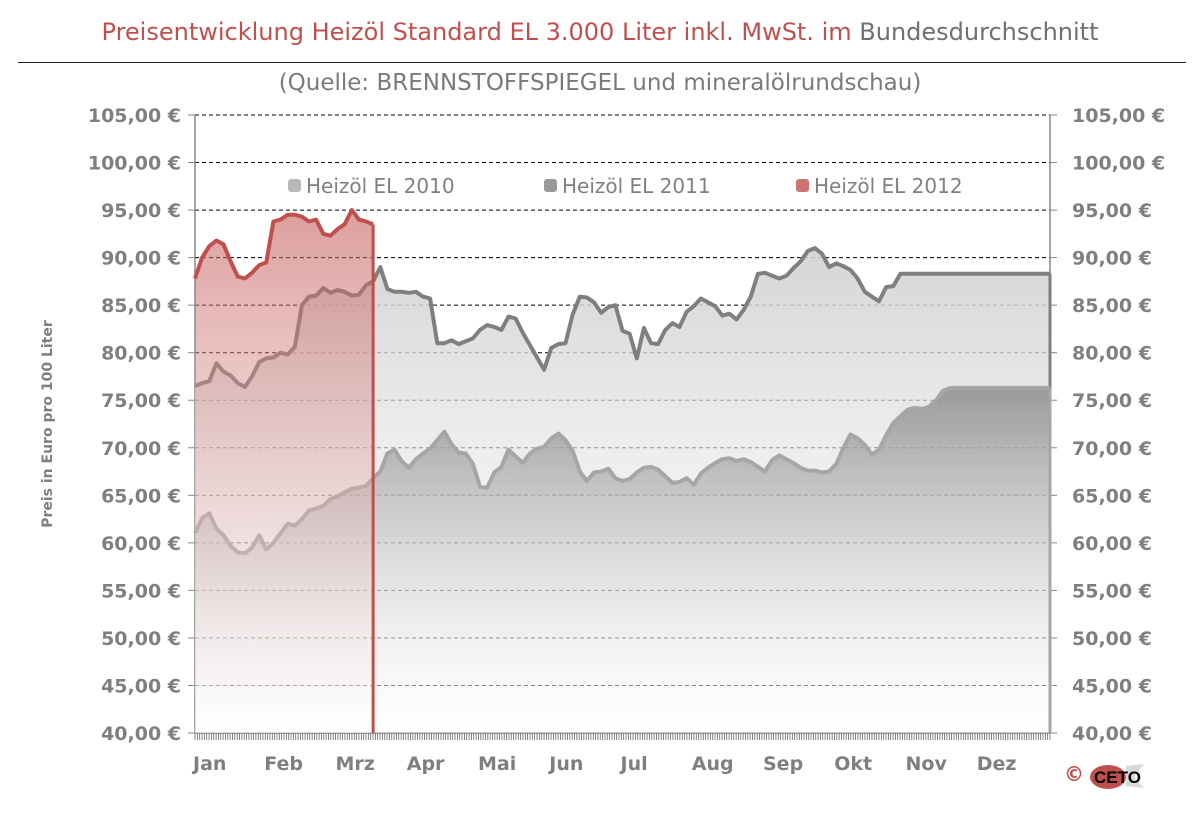 This screenshot has height=826, width=1200. What do you see at coordinates (1118, 116) in the screenshot?
I see `y-tick-label-right: 105,00 €` at bounding box center [1118, 116].